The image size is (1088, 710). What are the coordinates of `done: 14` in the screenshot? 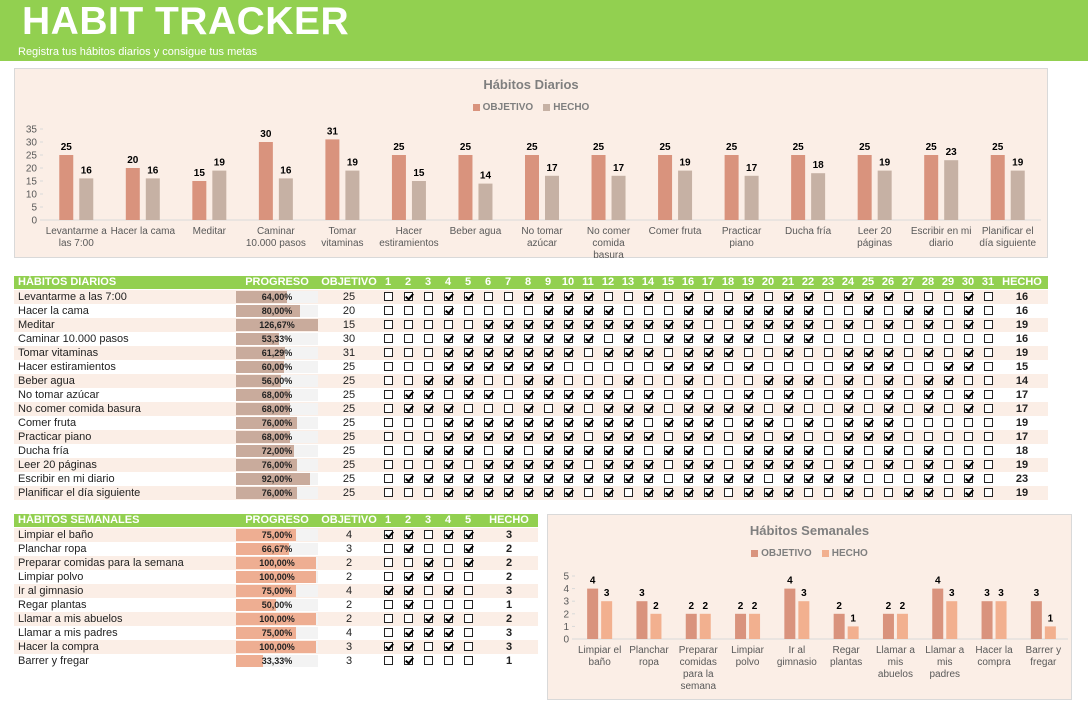 It's located at (1022, 381).